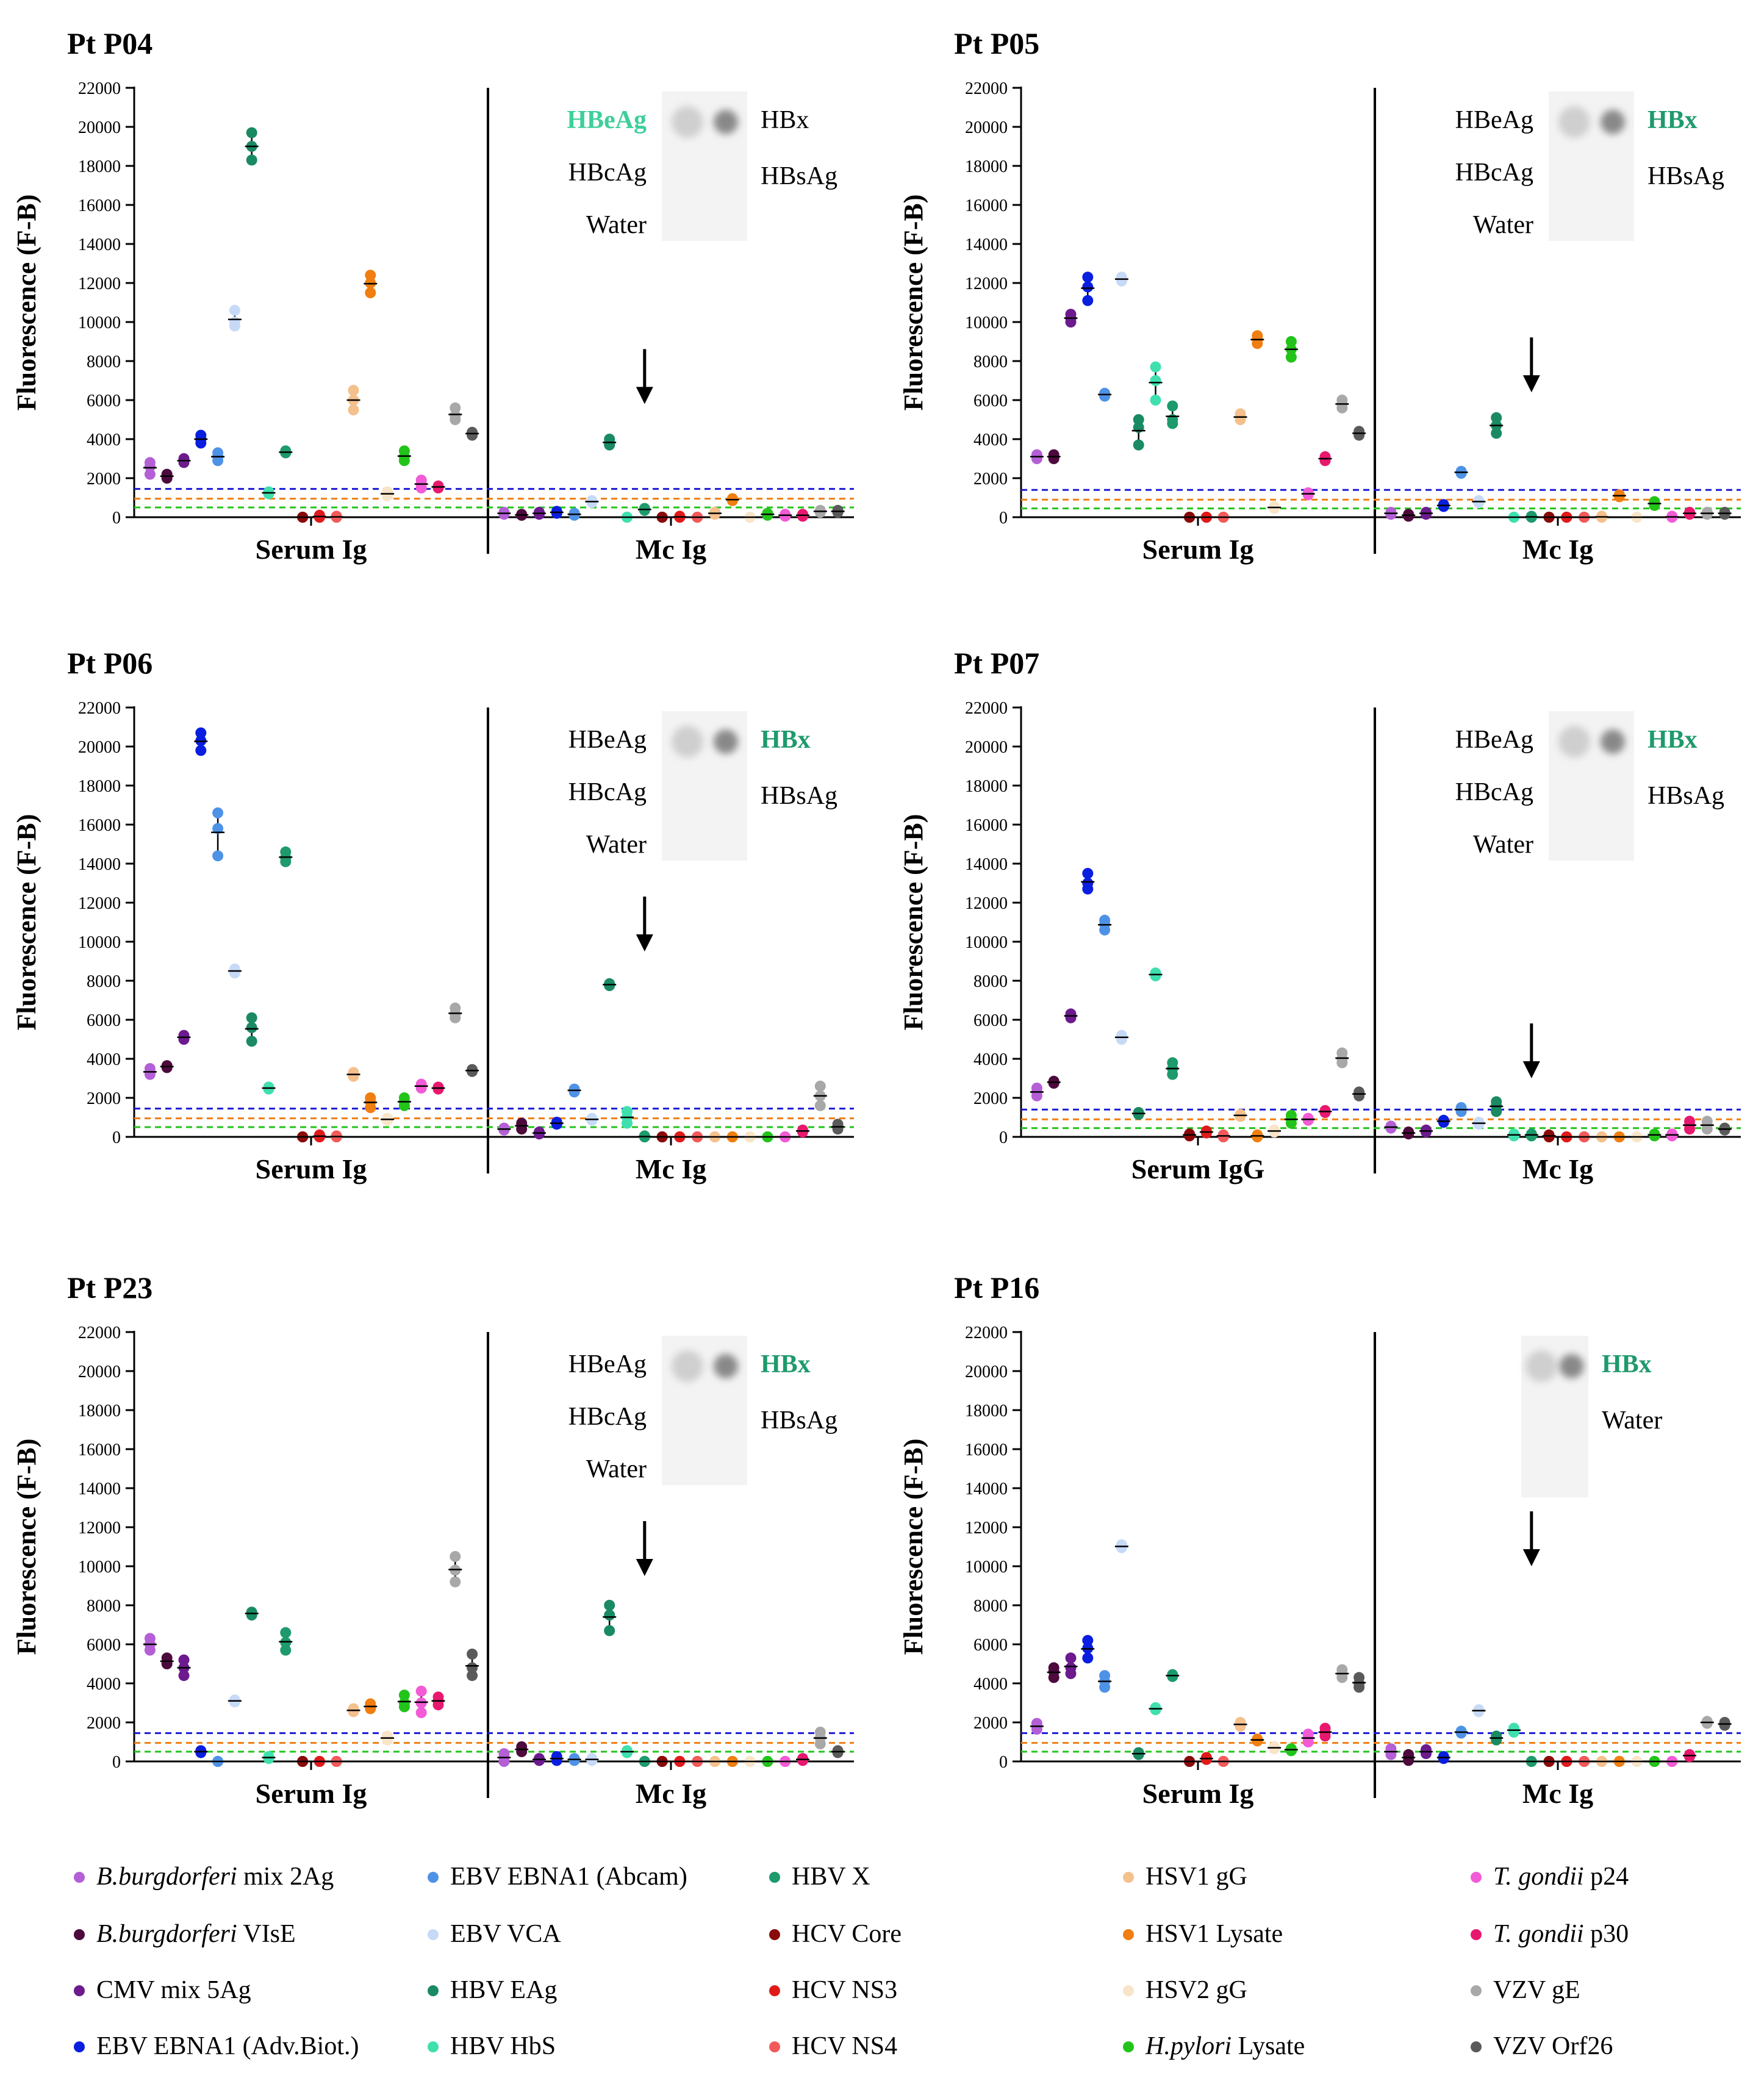 Image resolution: width=1764 pixels, height=2092 pixels. I want to click on y-tick-label: 6000, so click(991, 1645).